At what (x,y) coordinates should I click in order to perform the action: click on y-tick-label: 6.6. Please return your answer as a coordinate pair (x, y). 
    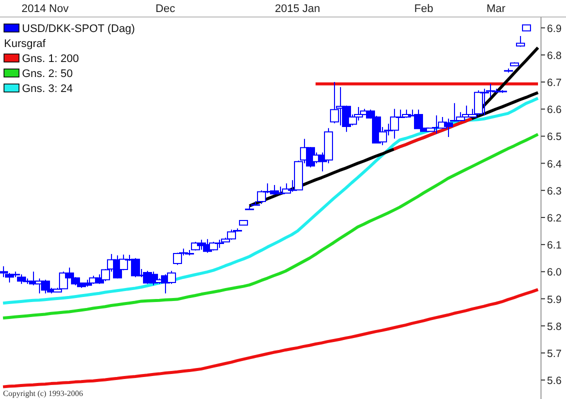
    Looking at the image, I should click on (554, 110).